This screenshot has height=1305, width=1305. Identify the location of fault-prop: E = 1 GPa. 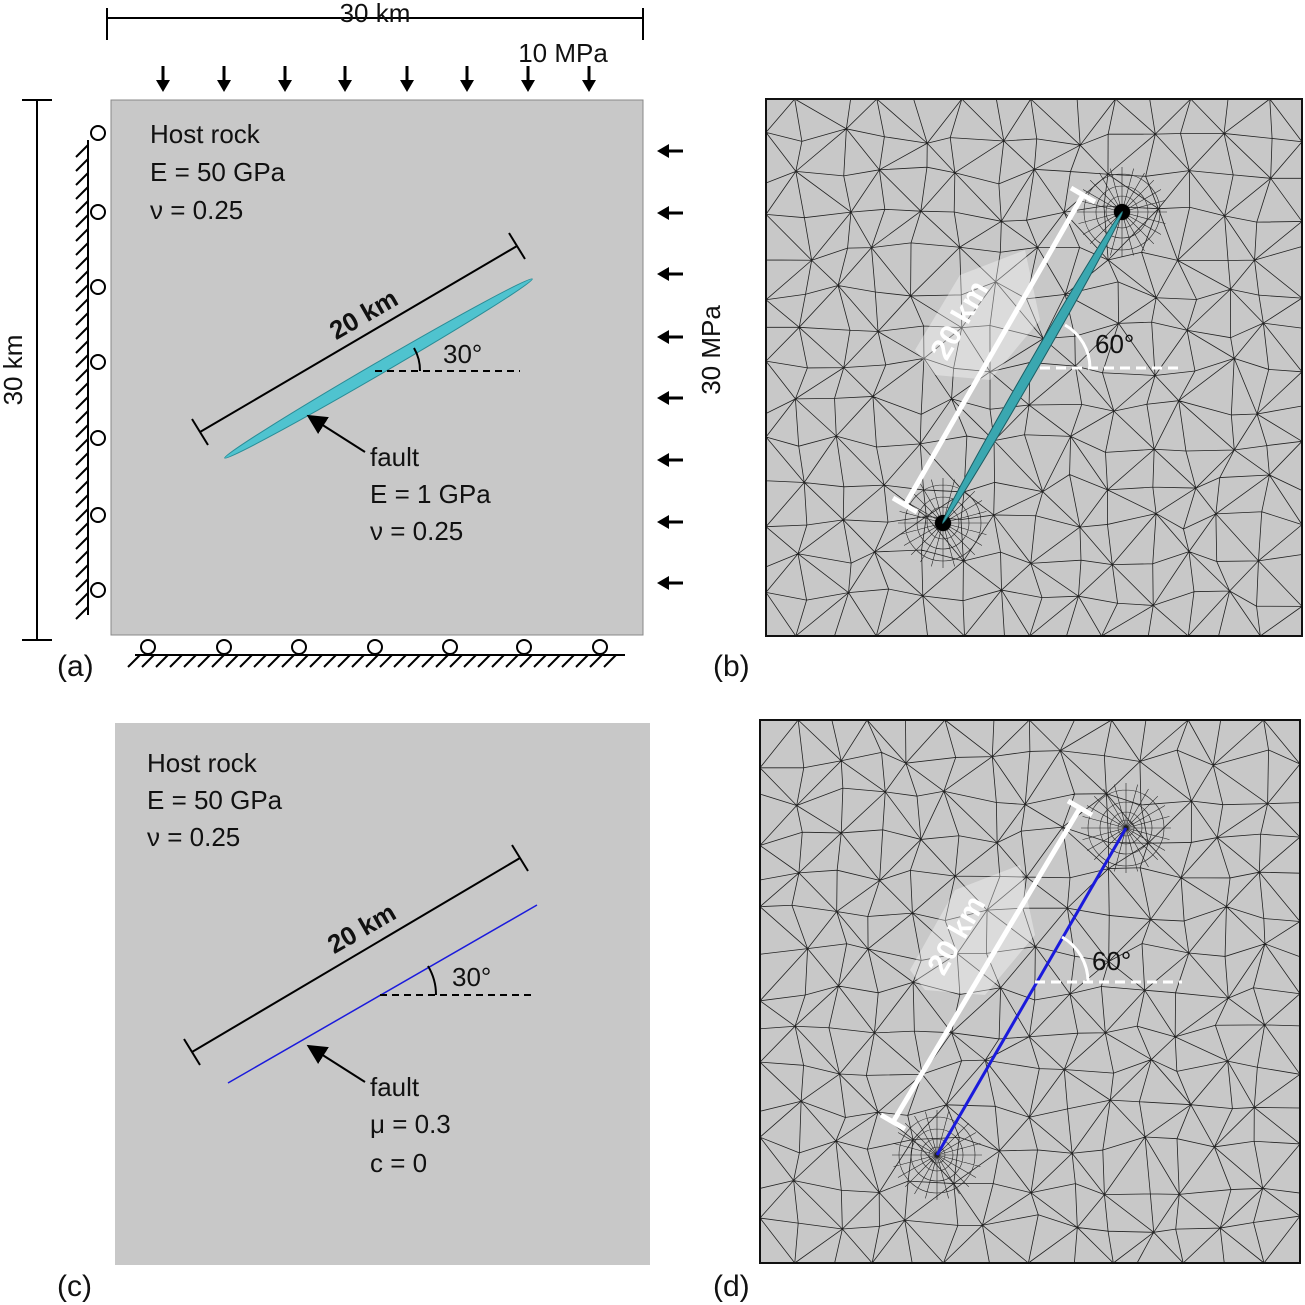
(430, 494).